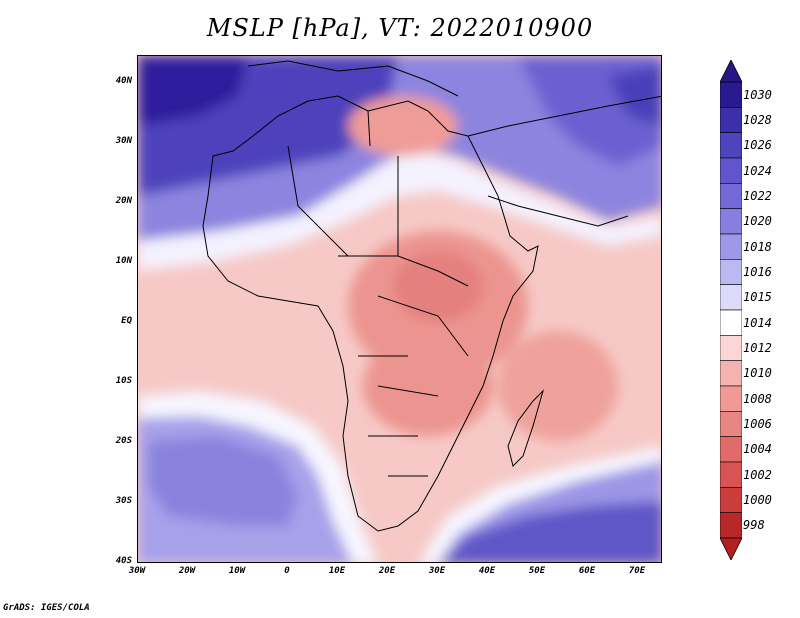 The image size is (800, 618). What do you see at coordinates (46, 608) in the screenshot?
I see `credit-label: GrADS: IGES/COLA` at bounding box center [46, 608].